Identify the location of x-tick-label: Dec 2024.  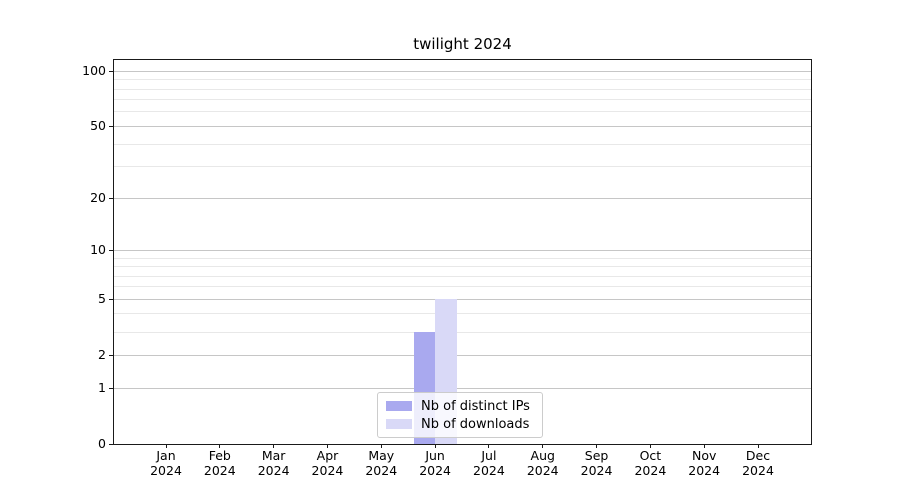
(758, 463).